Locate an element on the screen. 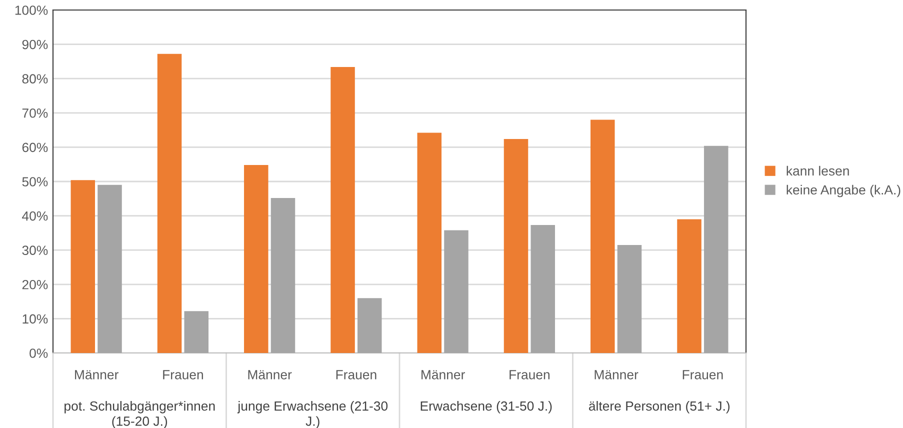  legend-label: kann lesen is located at coordinates (817, 171).